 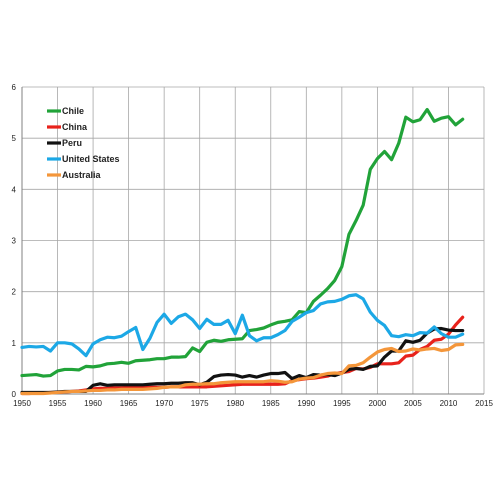 I want to click on x-tick-label: 1960, so click(x=93, y=403).